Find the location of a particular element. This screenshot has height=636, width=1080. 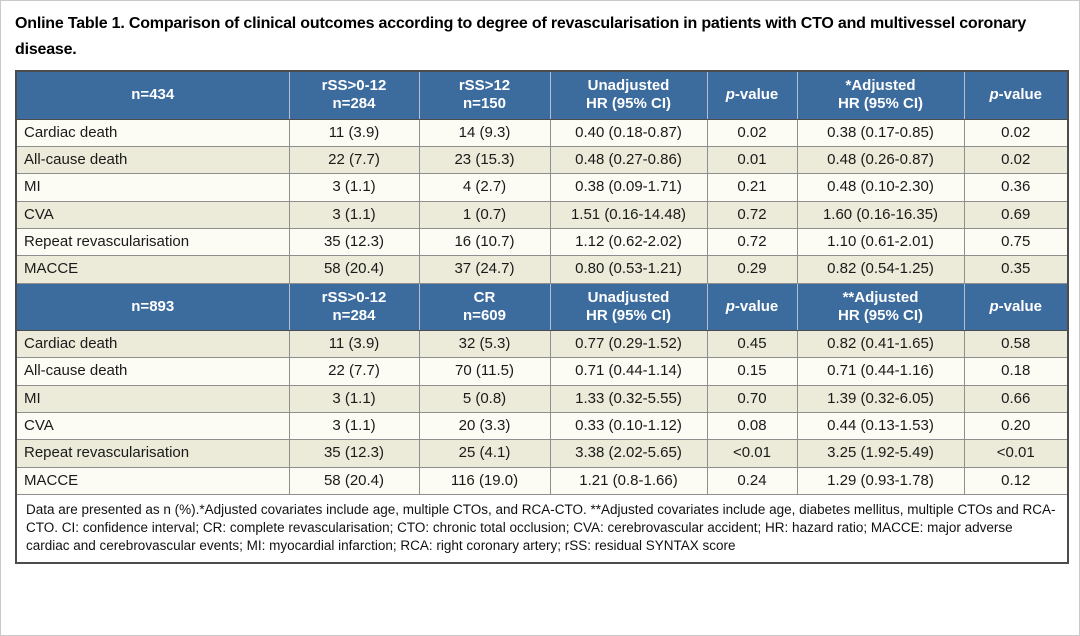

group1-count-cell: 22 (7.7) is located at coordinates (354, 371).